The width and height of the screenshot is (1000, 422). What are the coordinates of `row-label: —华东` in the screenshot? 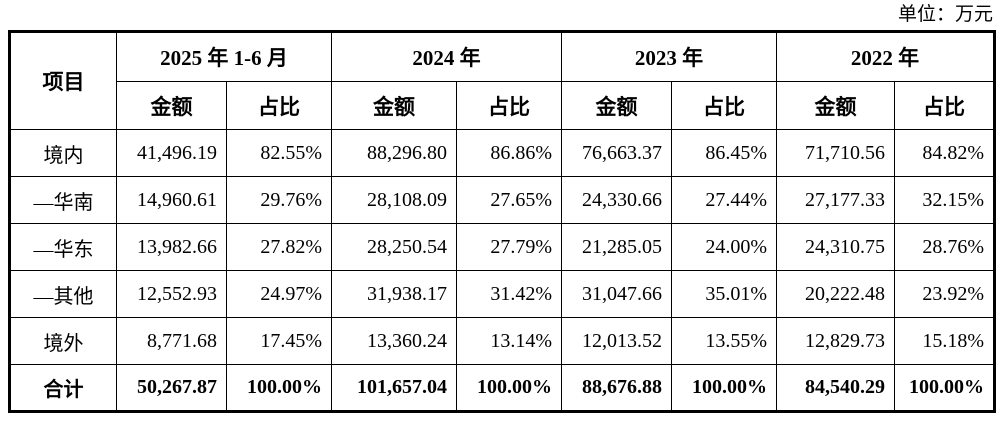 It's located at (63, 247).